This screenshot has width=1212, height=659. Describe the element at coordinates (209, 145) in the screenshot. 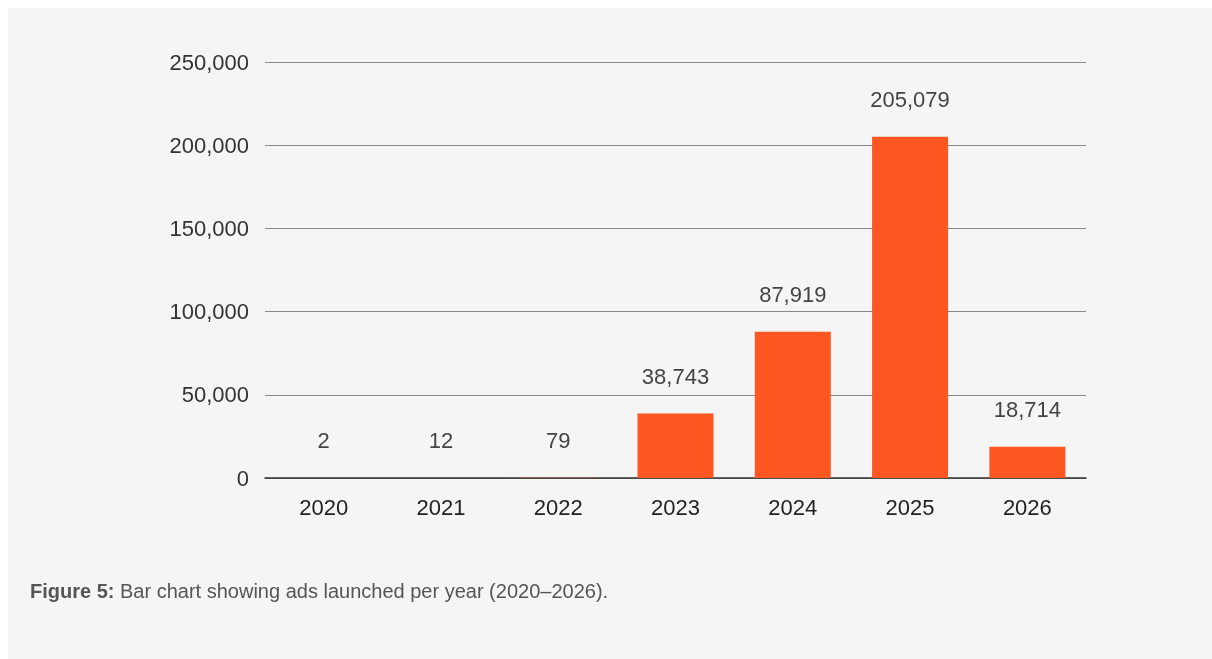

I see `y-tick-label: 200,000` at that location.